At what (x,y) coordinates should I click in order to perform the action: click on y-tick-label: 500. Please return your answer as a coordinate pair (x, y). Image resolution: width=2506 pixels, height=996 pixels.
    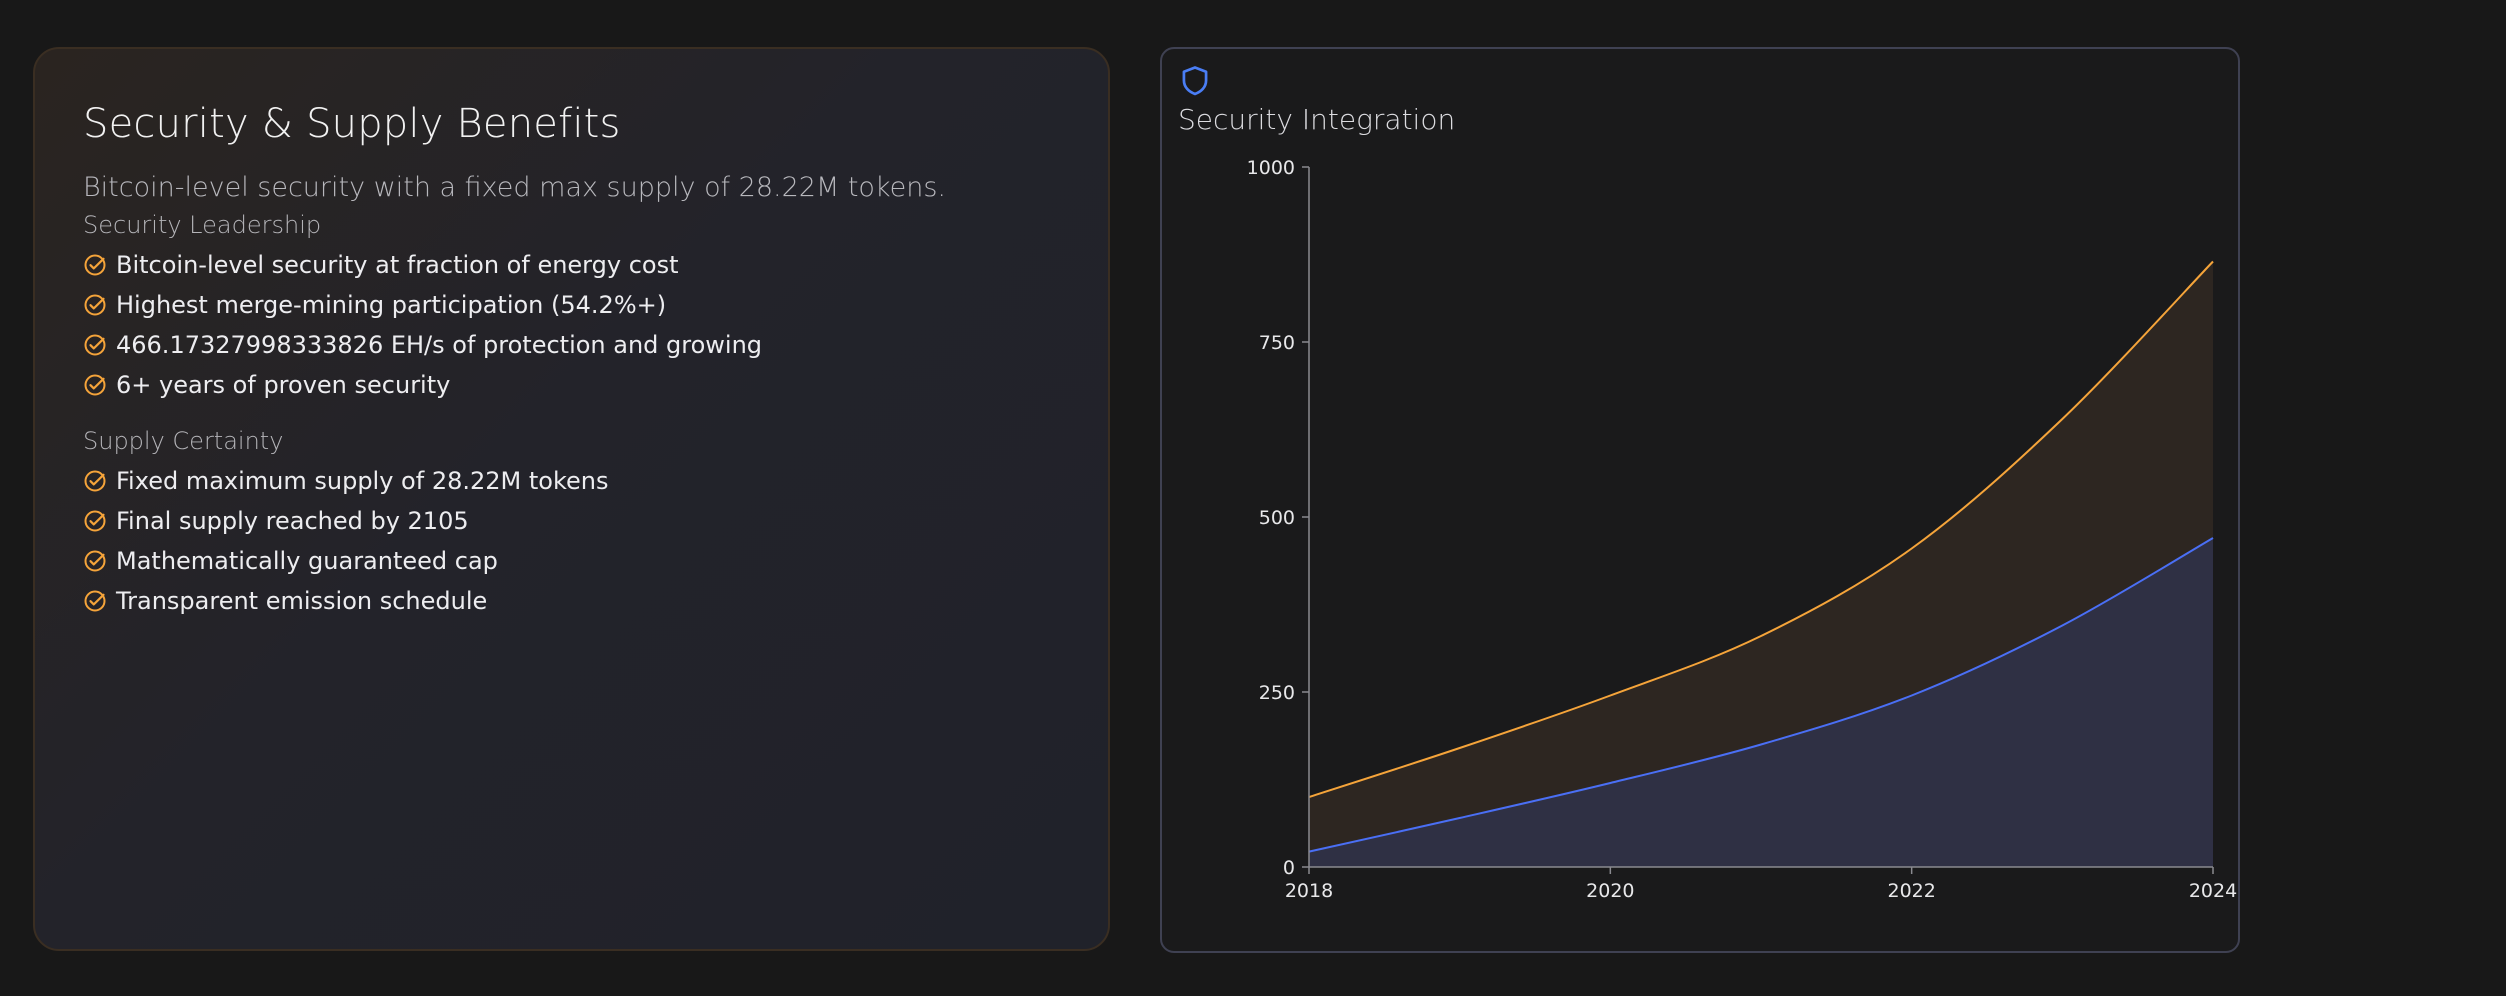
    Looking at the image, I should click on (1277, 518).